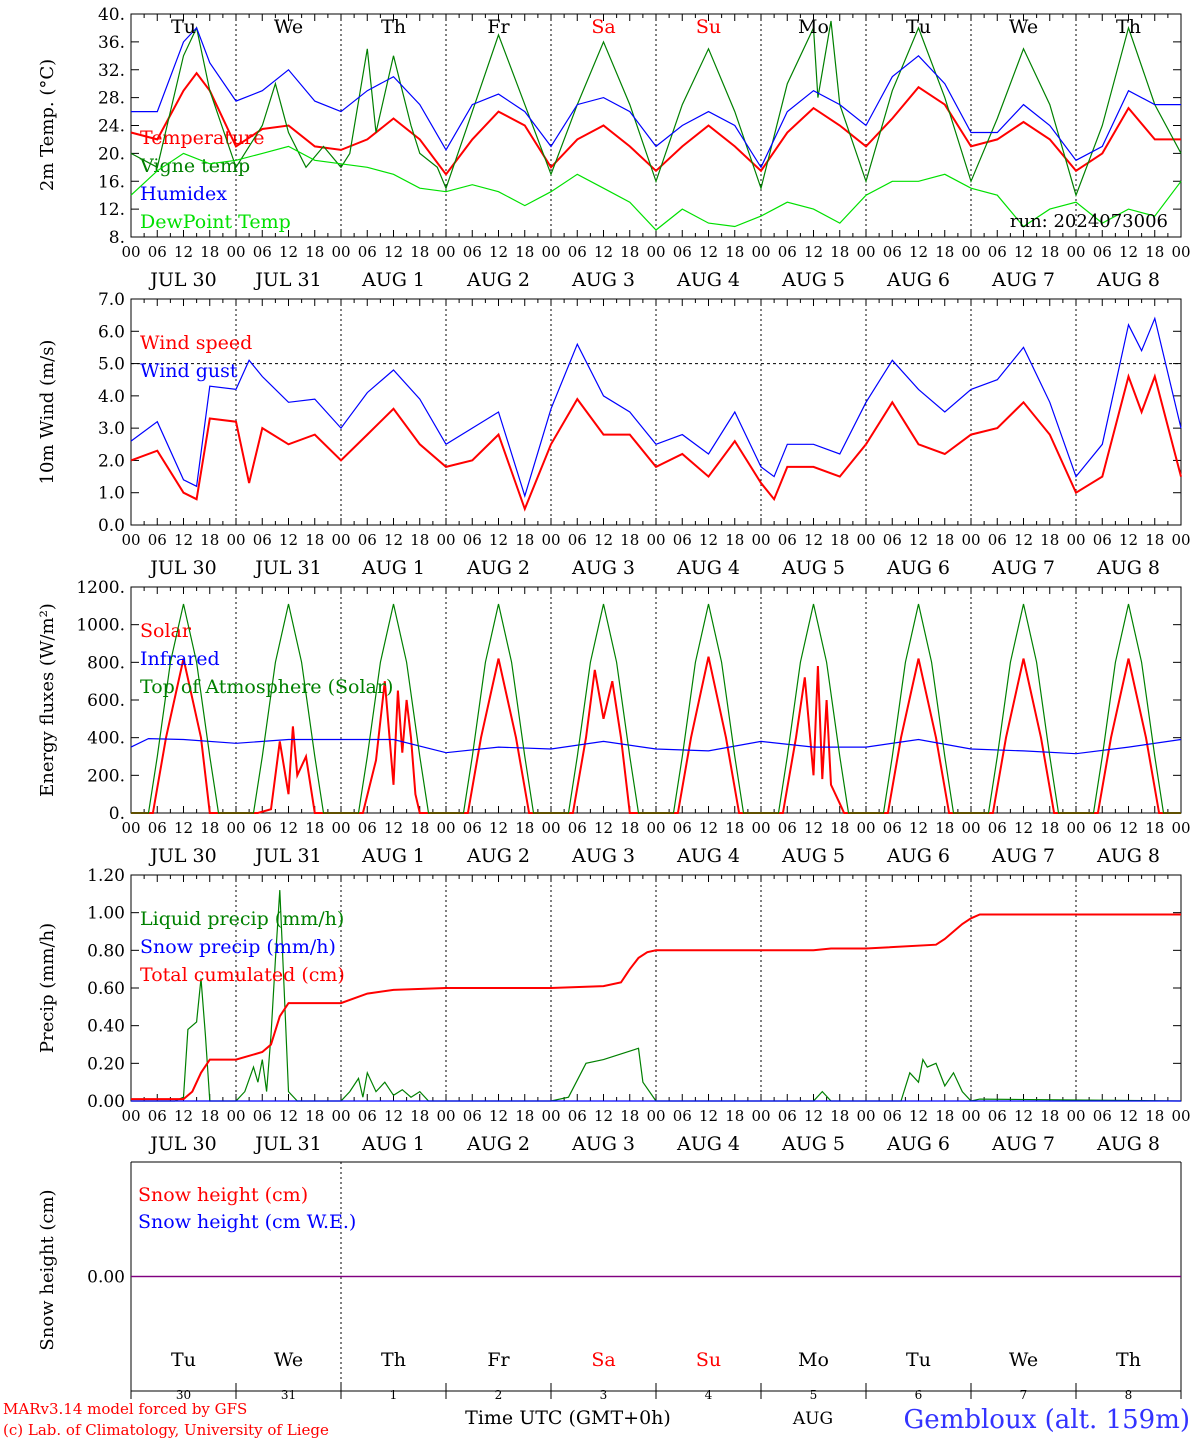  I want to click on y-tick-label: 5.0, so click(111, 365).